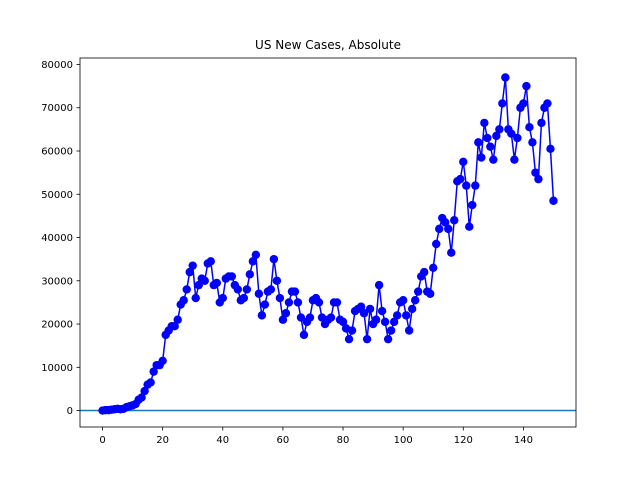  What do you see at coordinates (162, 440) in the screenshot?
I see `x-tick-label: 20` at bounding box center [162, 440].